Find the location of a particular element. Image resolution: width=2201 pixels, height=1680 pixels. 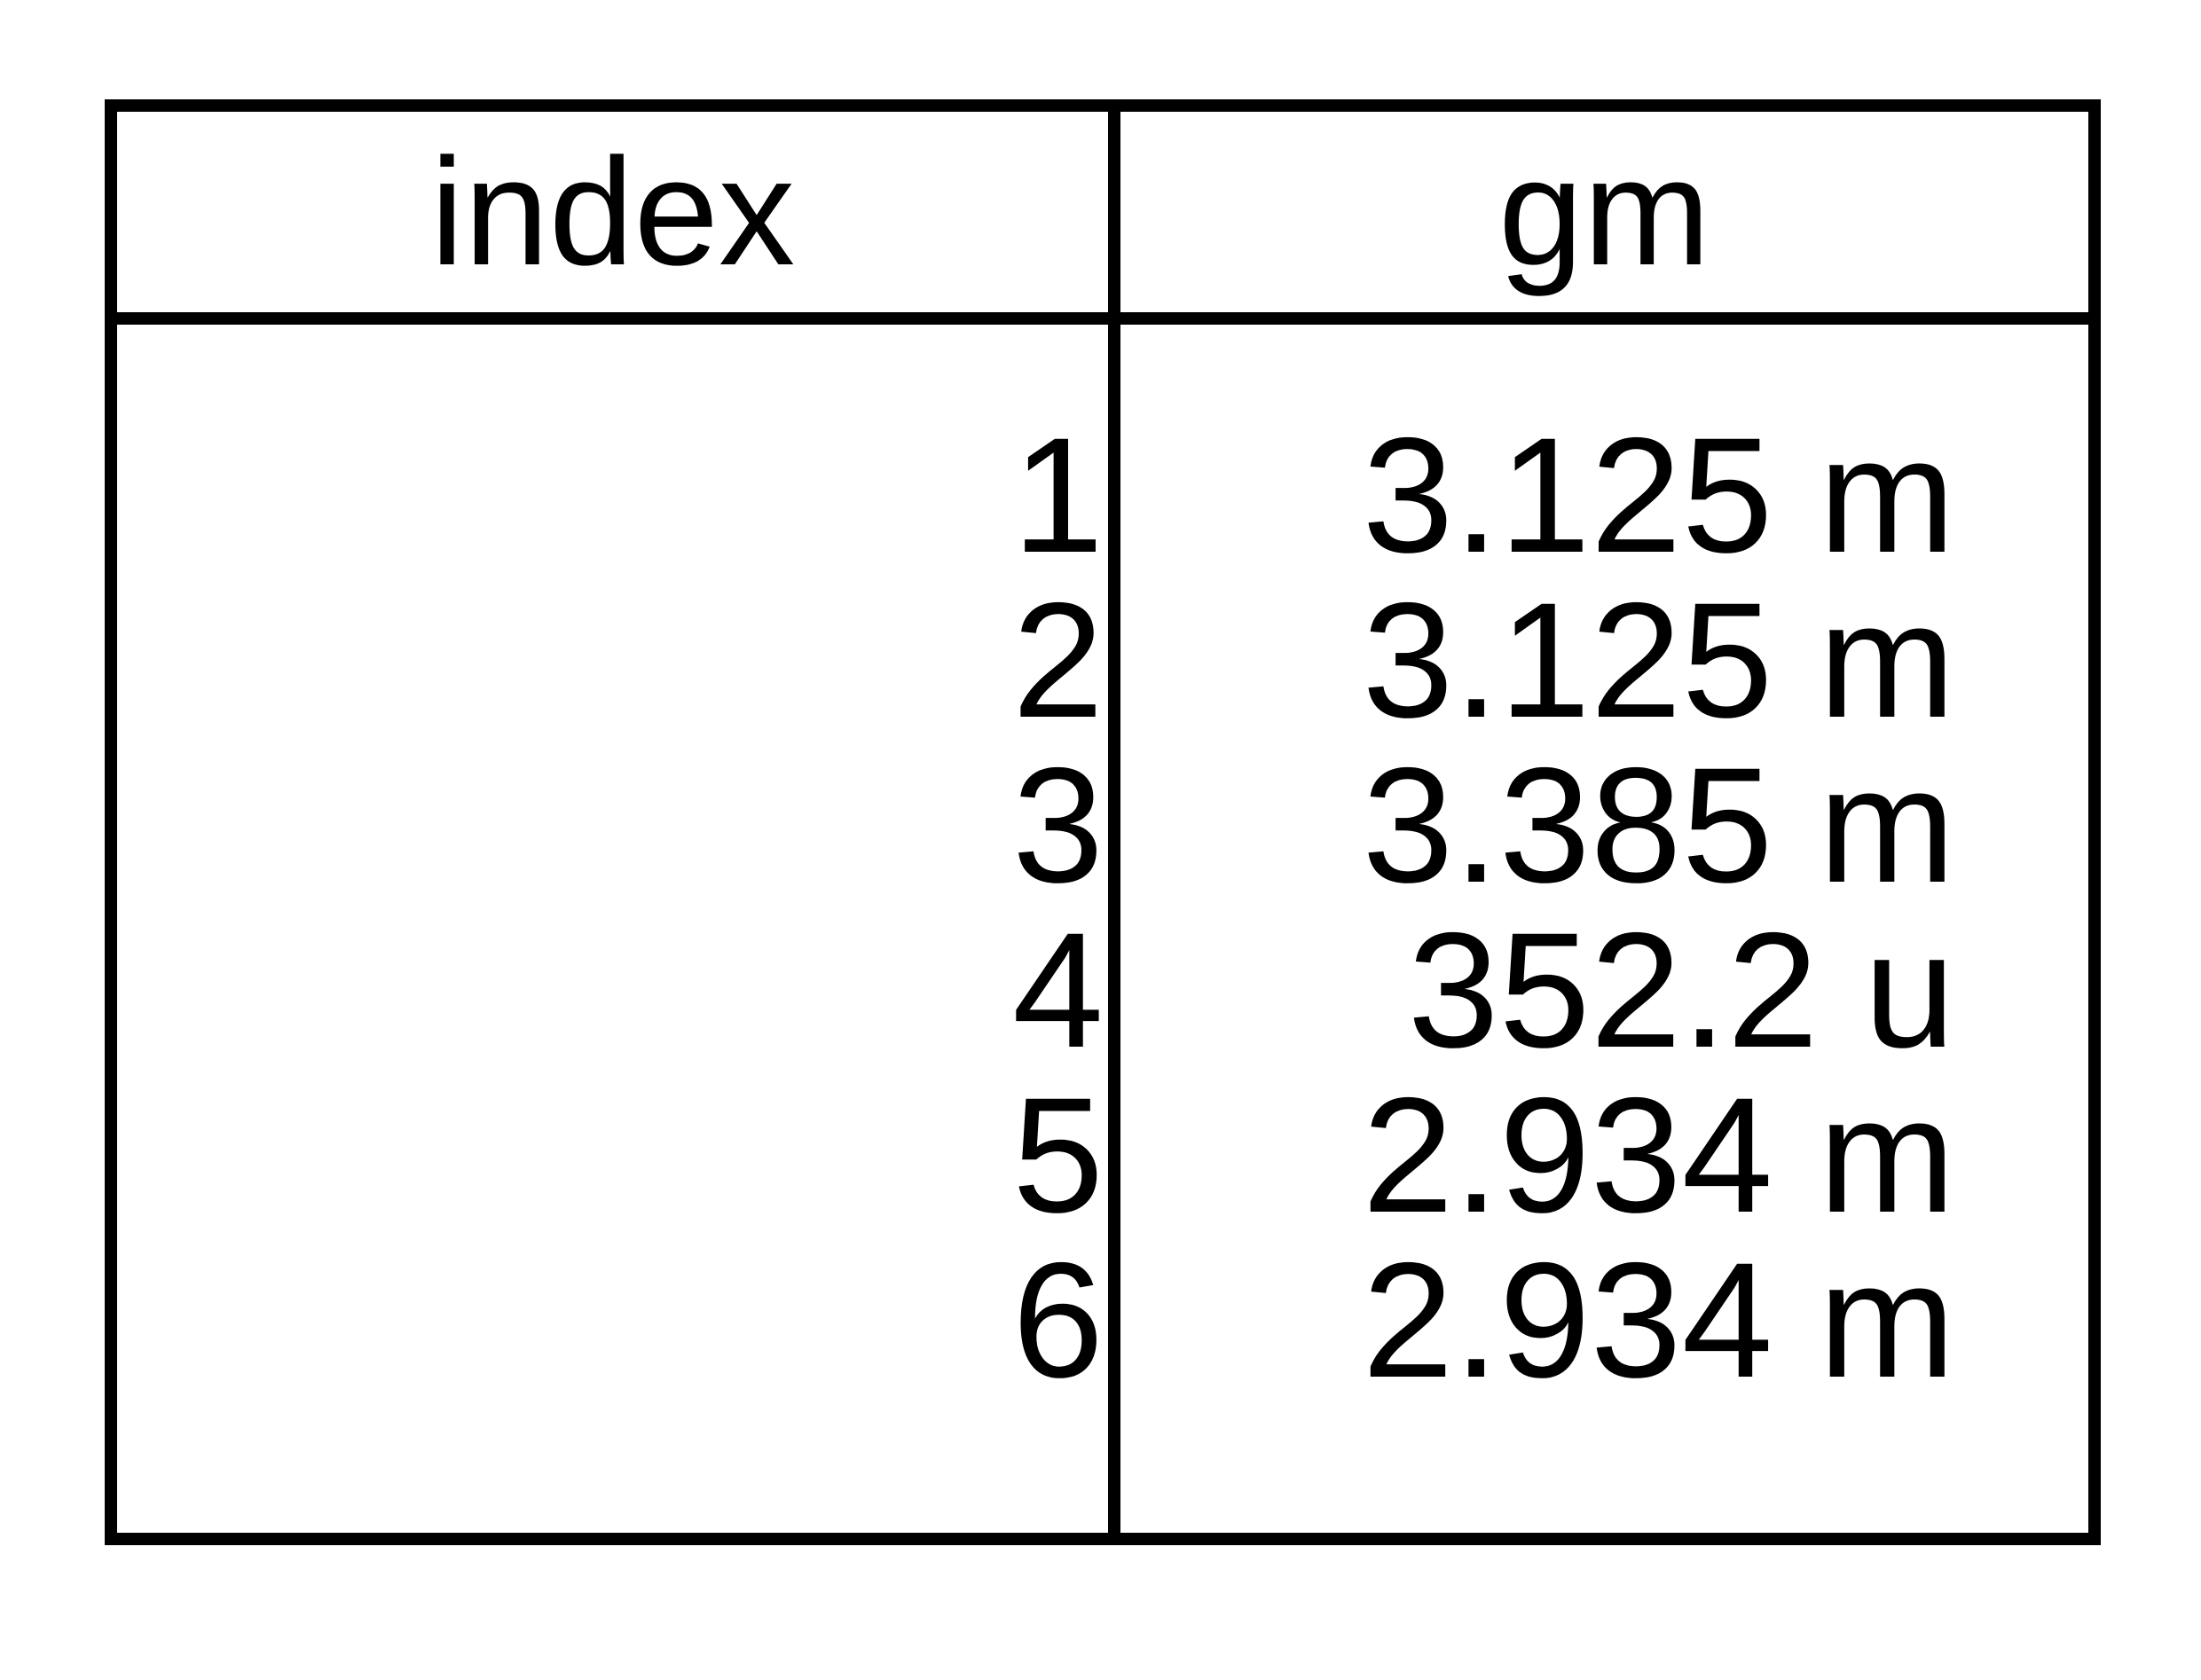

index-column: 1 2 3 4 5 6 is located at coordinates (1058, 908).